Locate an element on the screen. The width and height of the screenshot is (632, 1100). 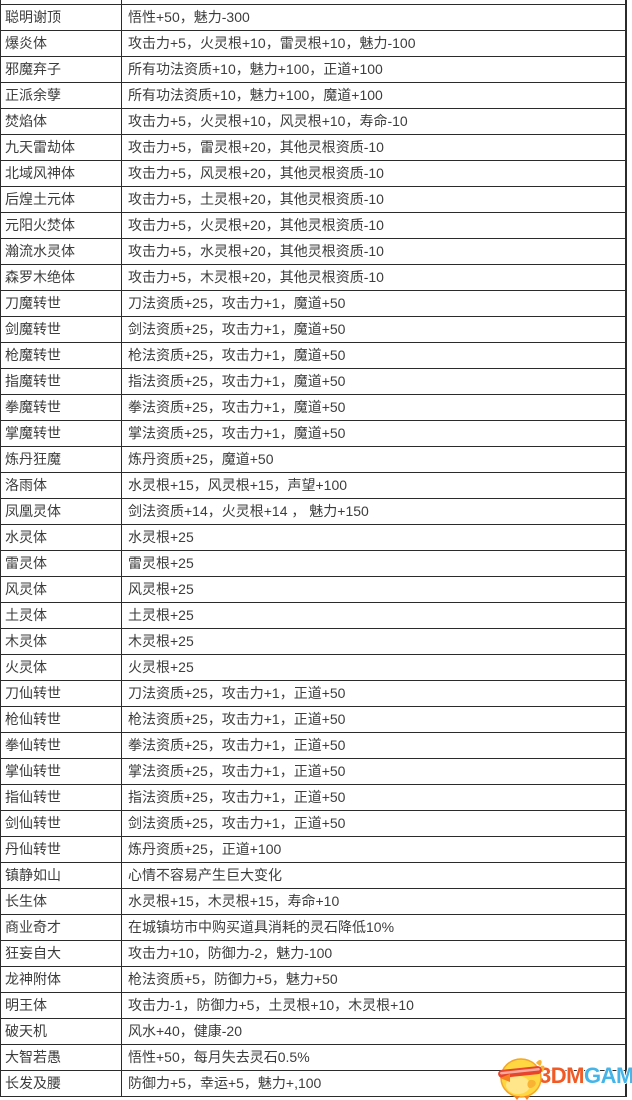
table-row: 爆炎体 攻击力+5，火灵根+10，雷灵根+10，魅力-100 is located at coordinates (313, 44).